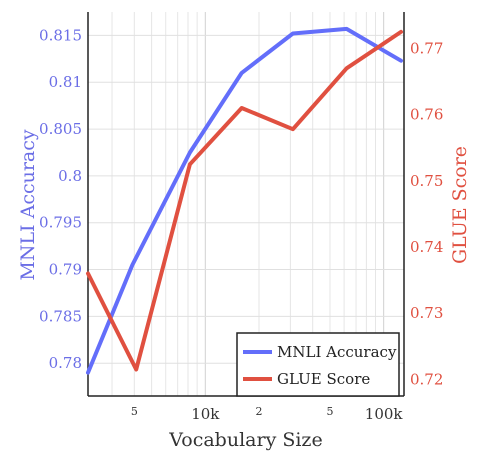 This screenshot has height=457, width=482. I want to click on x-tick-label: 100k, so click(384, 414).